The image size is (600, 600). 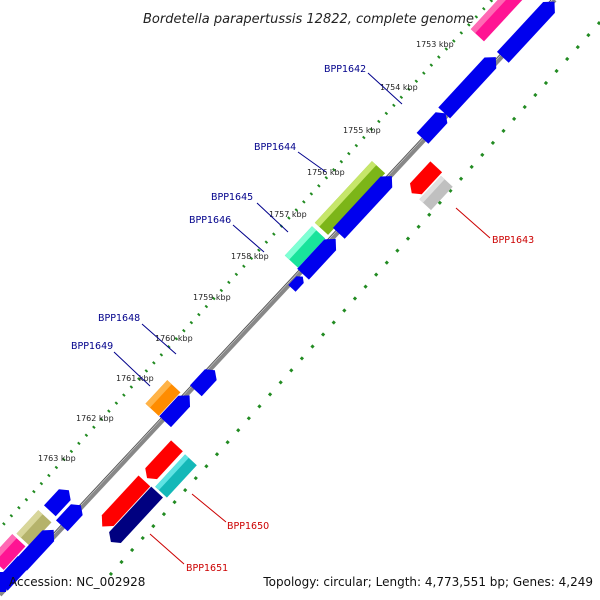 I want to click on gene-label-bpp1649: BPP1649, so click(x=92, y=346).